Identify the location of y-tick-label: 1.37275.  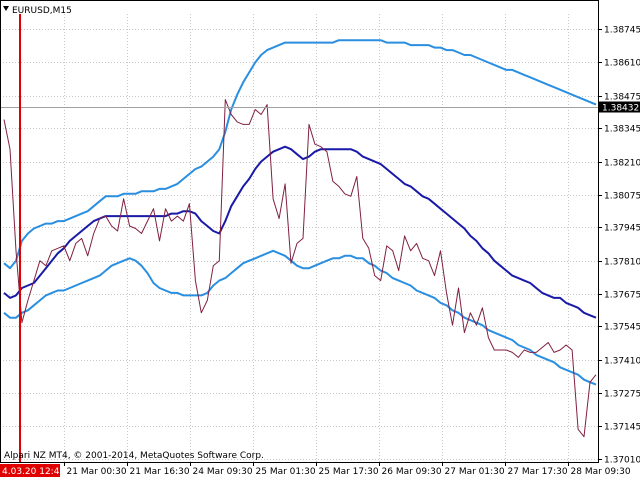
(622, 395).